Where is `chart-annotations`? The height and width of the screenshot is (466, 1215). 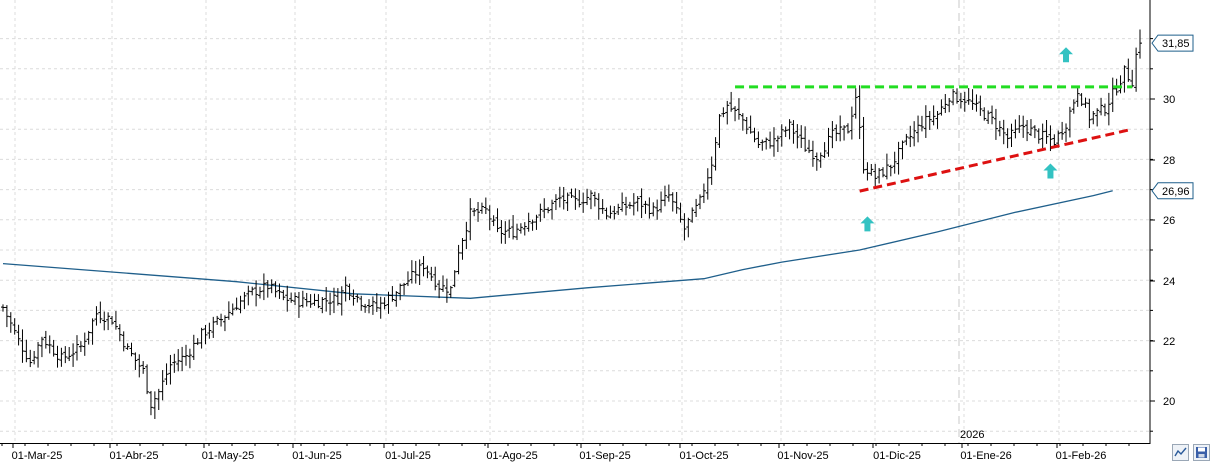
chart-annotations is located at coordinates (934, 139).